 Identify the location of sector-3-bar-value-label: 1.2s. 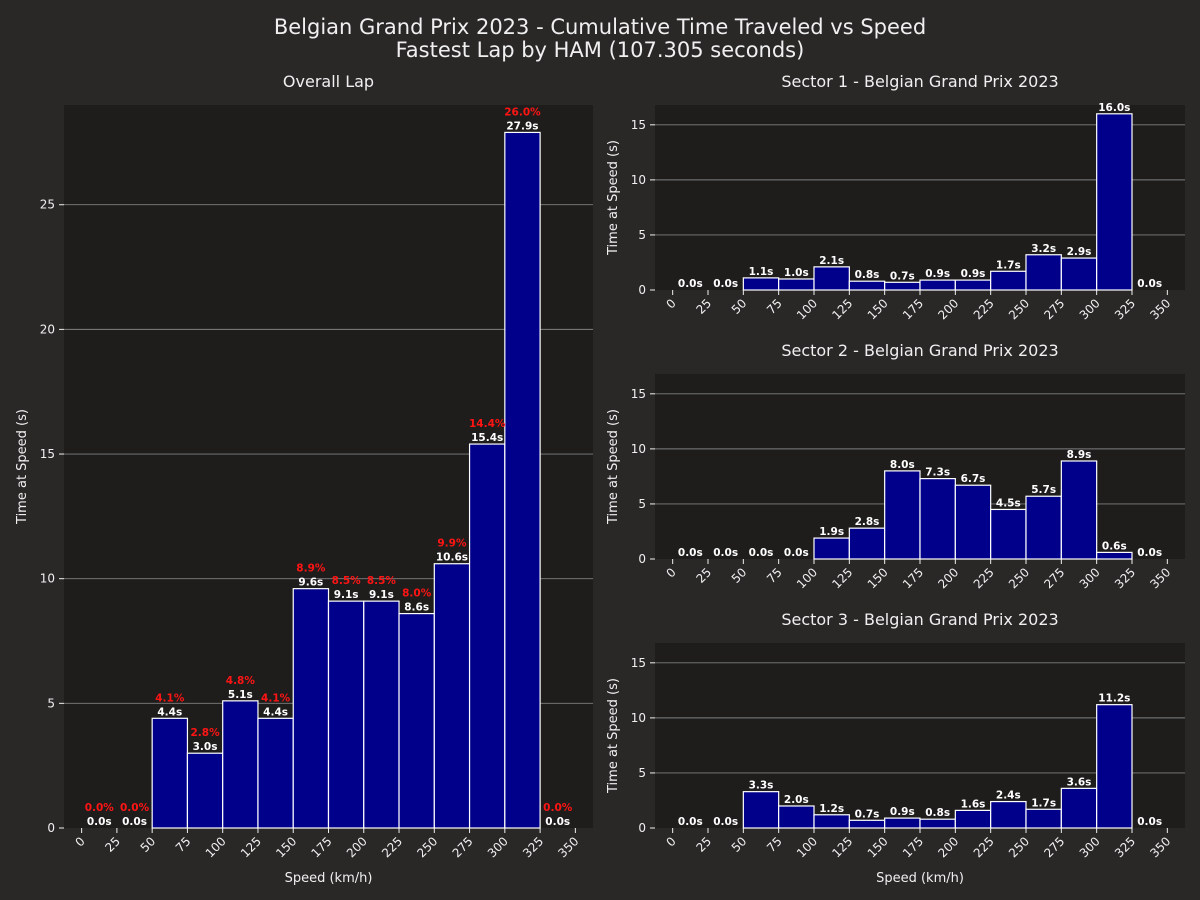
(831, 809).